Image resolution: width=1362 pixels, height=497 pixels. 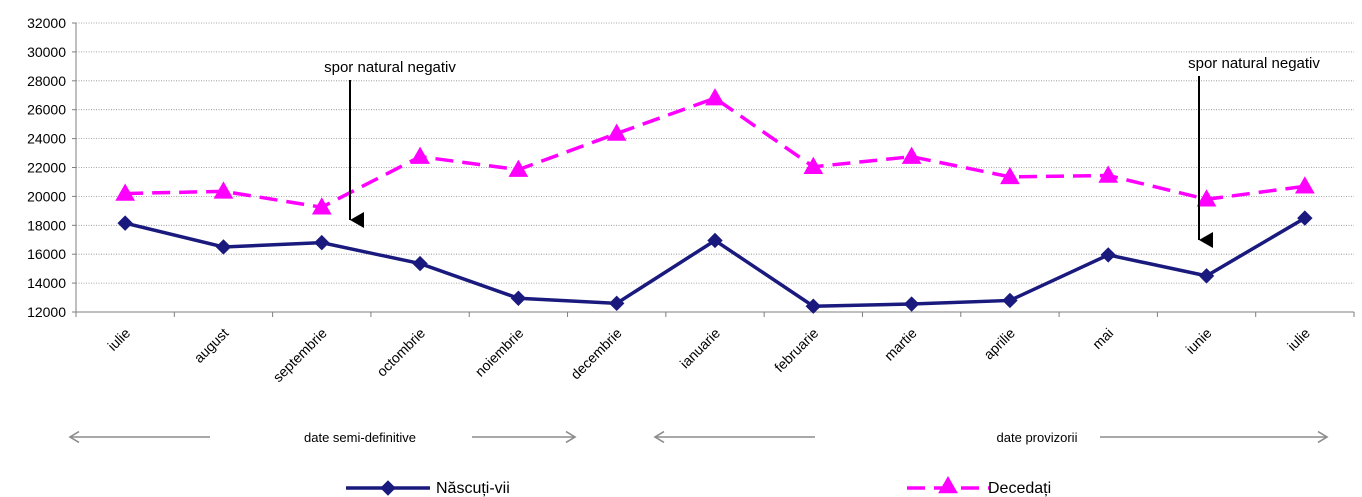 I want to click on y-tick-label: 16000, so click(x=46, y=254).